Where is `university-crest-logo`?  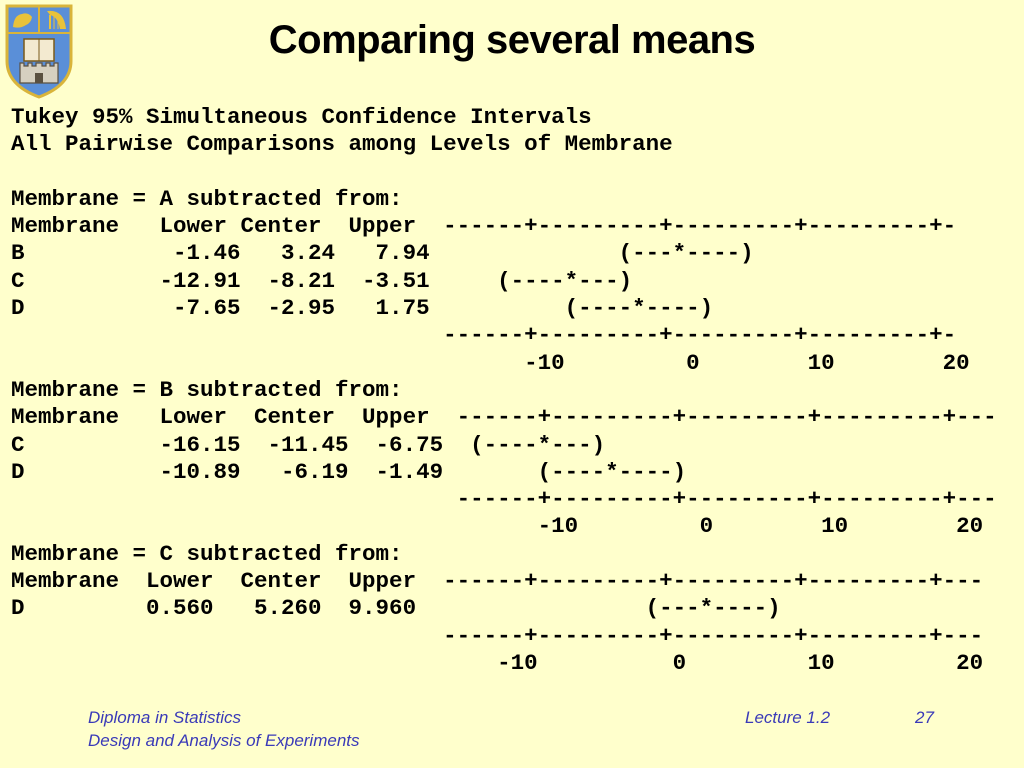
university-crest-logo is located at coordinates (39, 51).